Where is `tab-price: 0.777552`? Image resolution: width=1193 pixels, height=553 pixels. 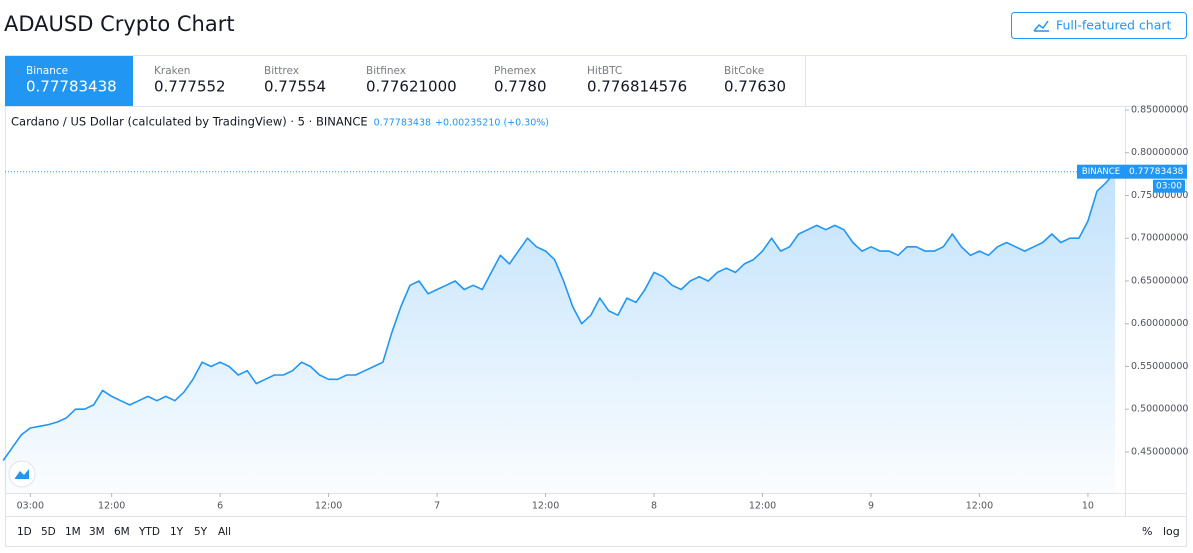
tab-price: 0.777552 is located at coordinates (190, 87).